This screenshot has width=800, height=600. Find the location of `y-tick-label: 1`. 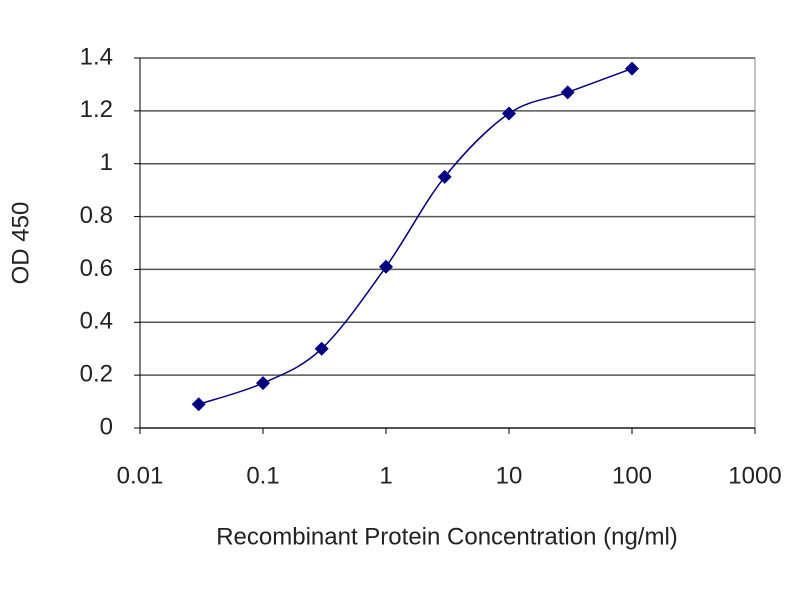

y-tick-label: 1 is located at coordinates (106, 162).